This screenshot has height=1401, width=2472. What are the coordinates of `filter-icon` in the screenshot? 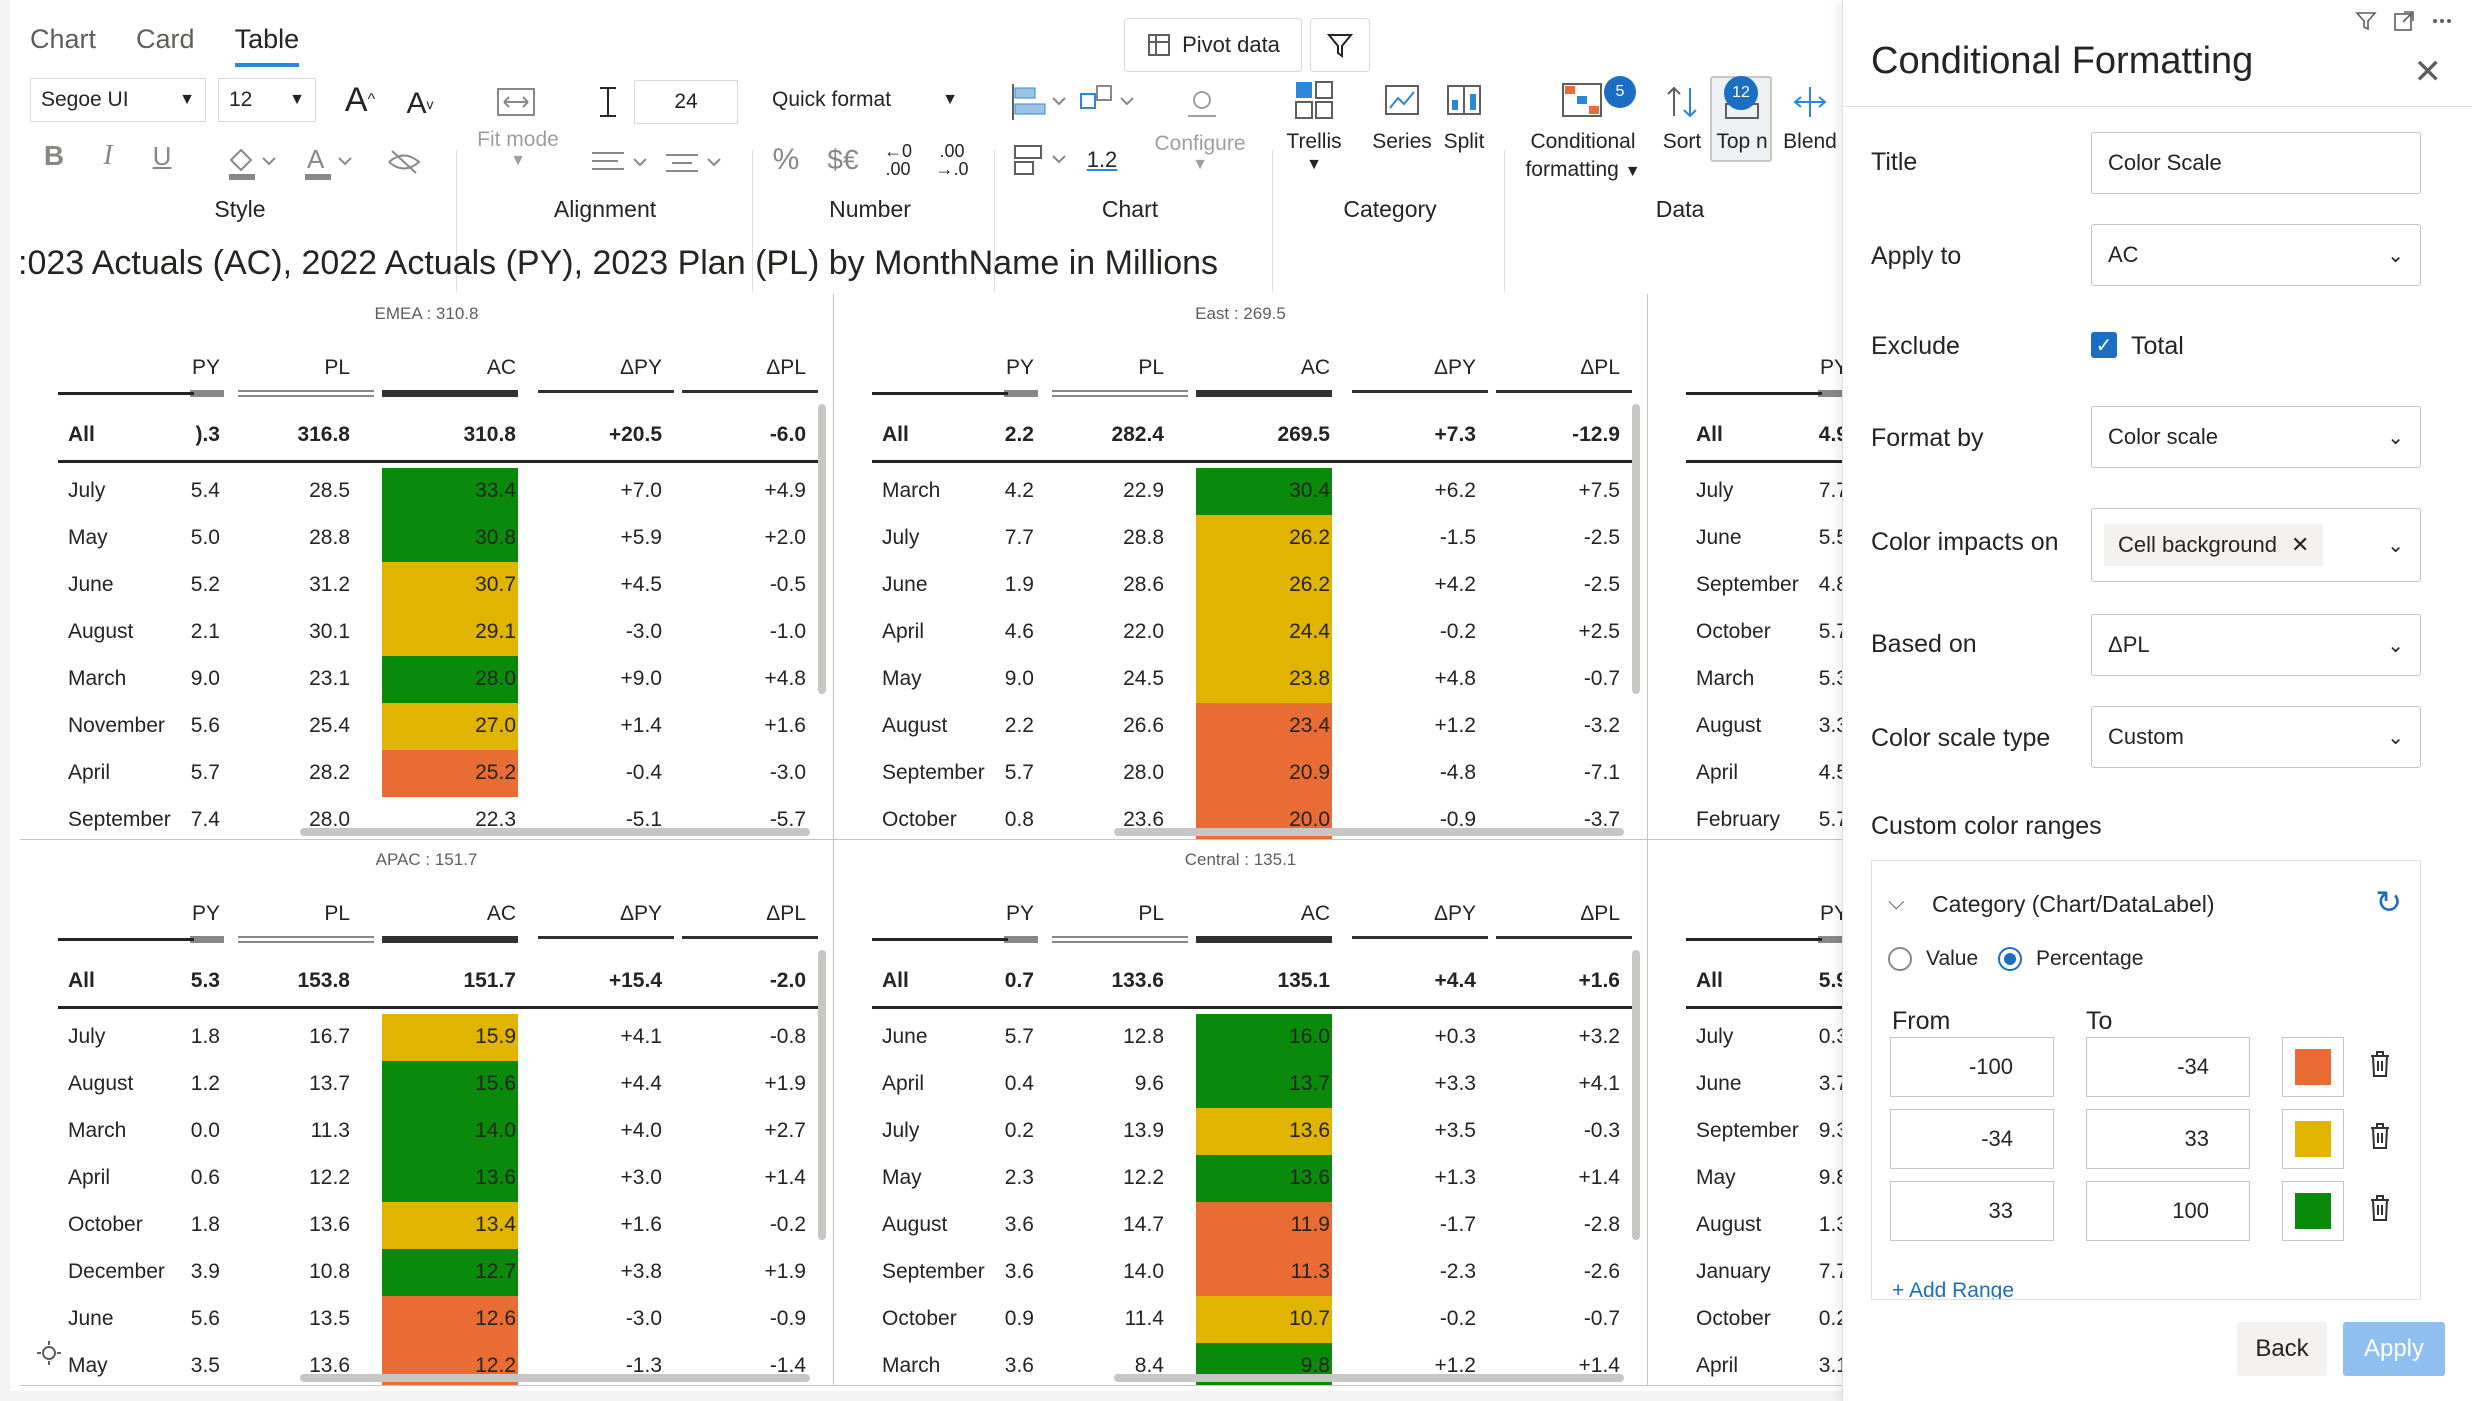 It's located at (2366, 21).